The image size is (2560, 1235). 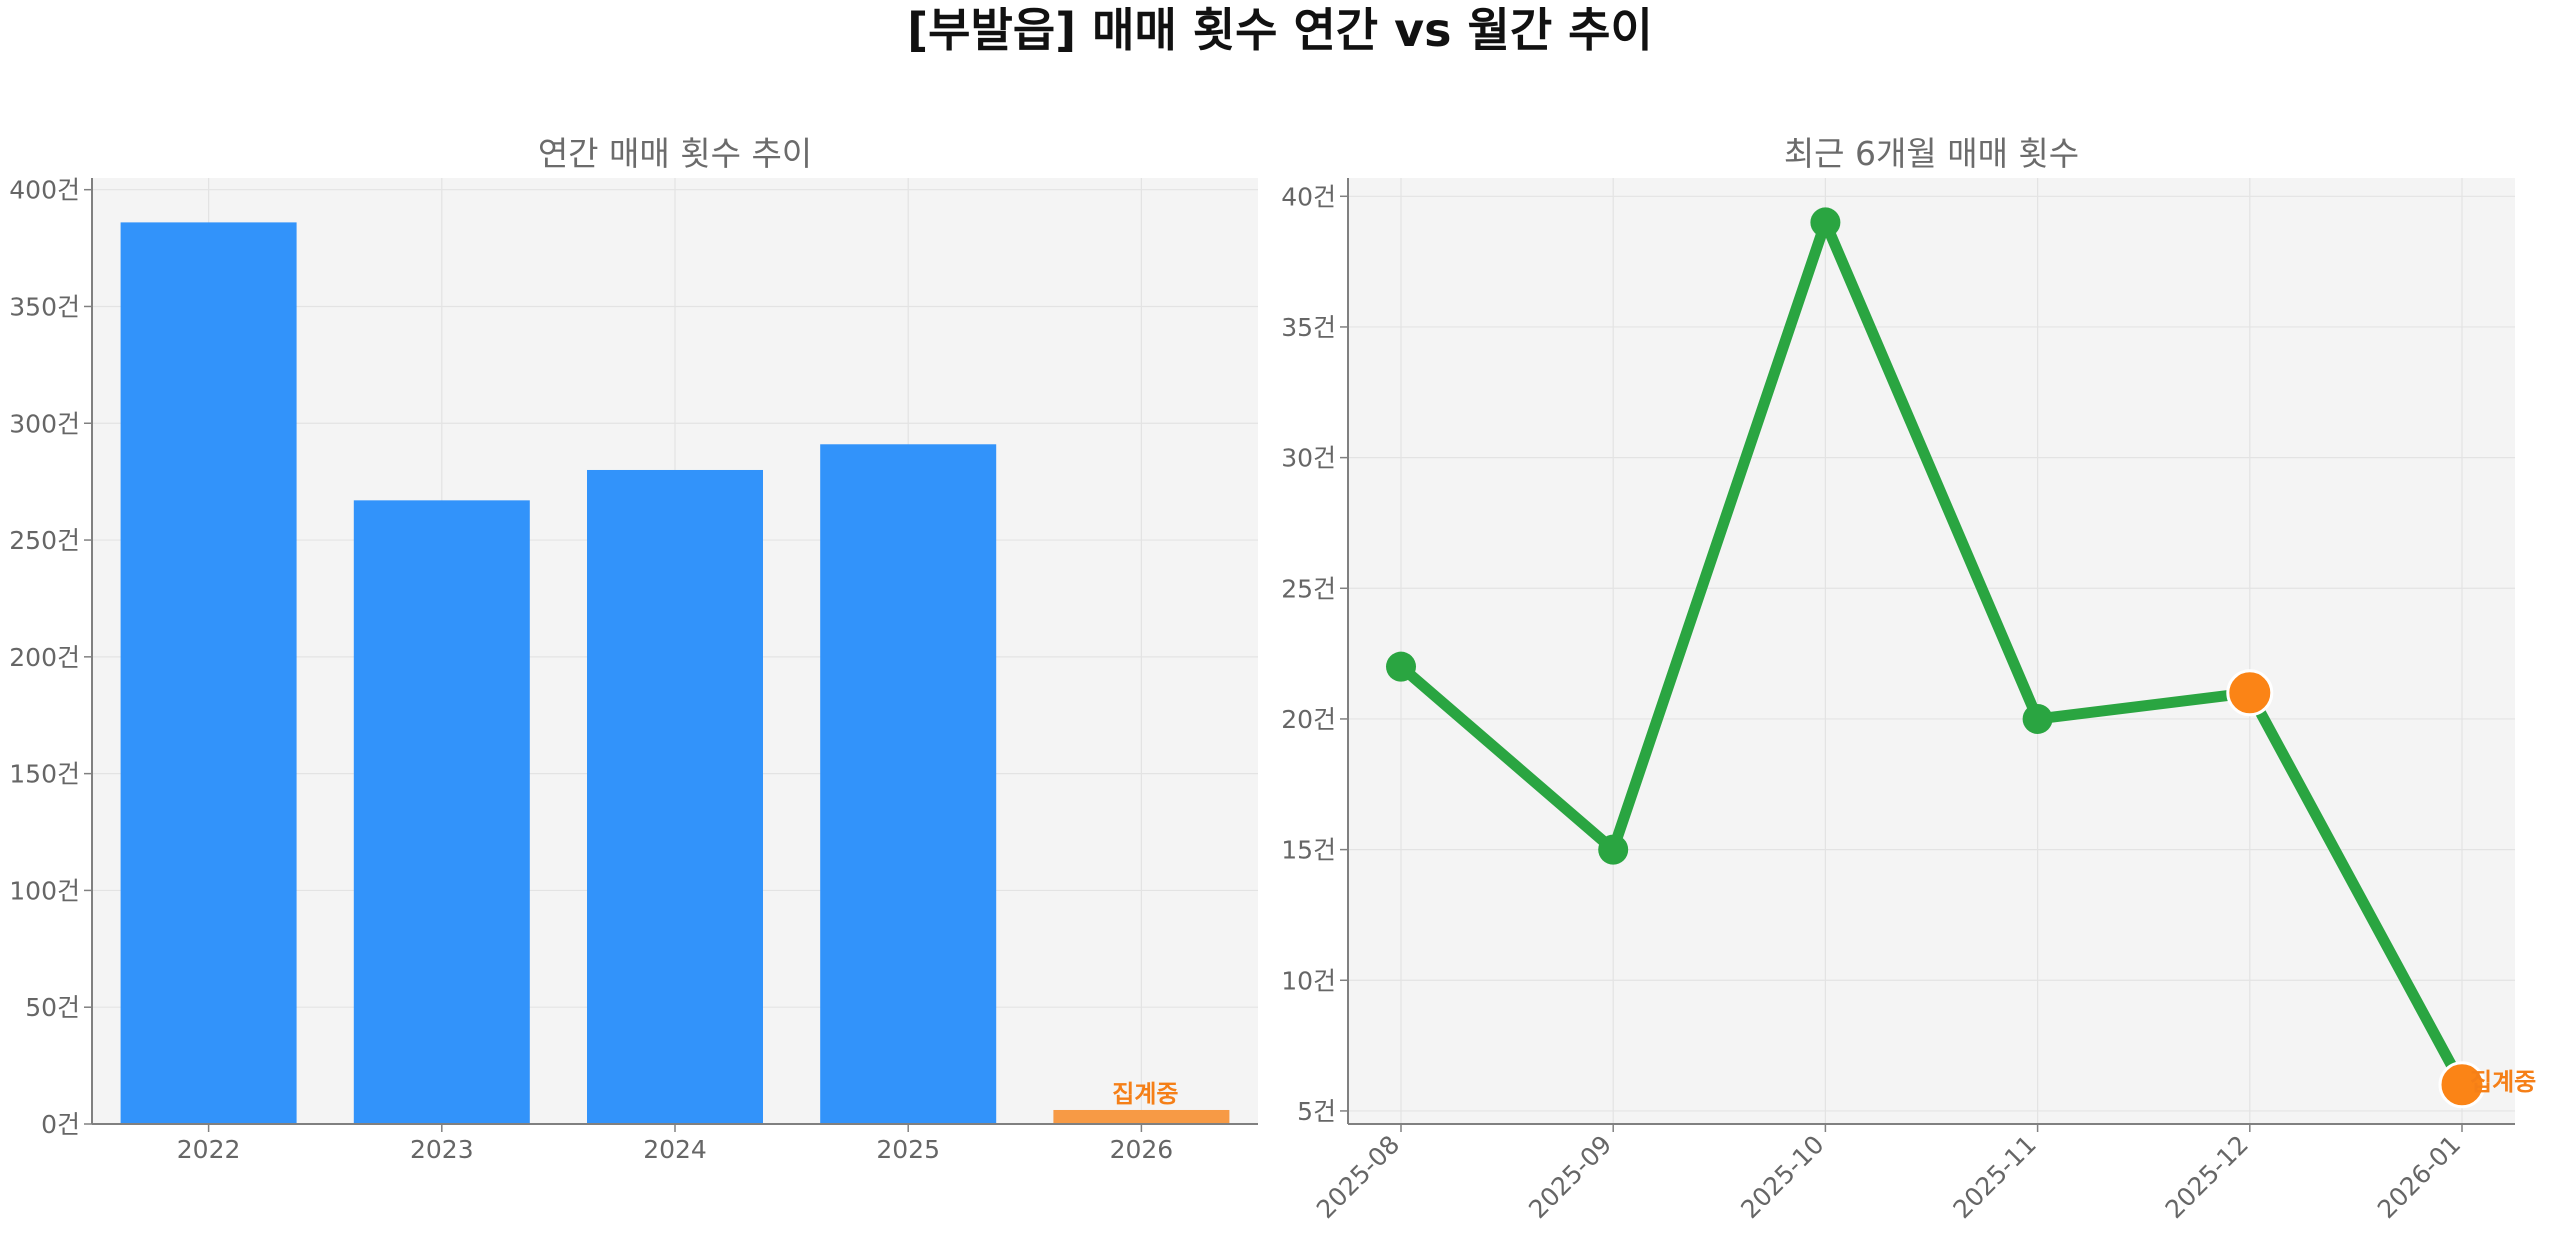 I want to click on line-x-tick-label: 2026-01, so click(x=2419, y=1177).